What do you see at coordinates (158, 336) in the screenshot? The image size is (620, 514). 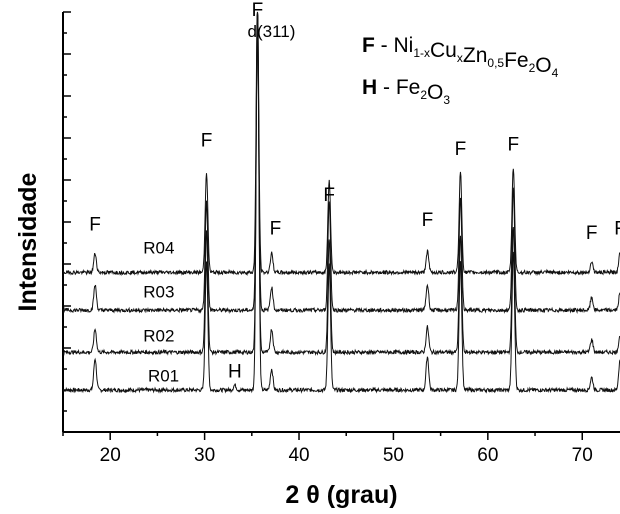 I see `sample-label: R02` at bounding box center [158, 336].